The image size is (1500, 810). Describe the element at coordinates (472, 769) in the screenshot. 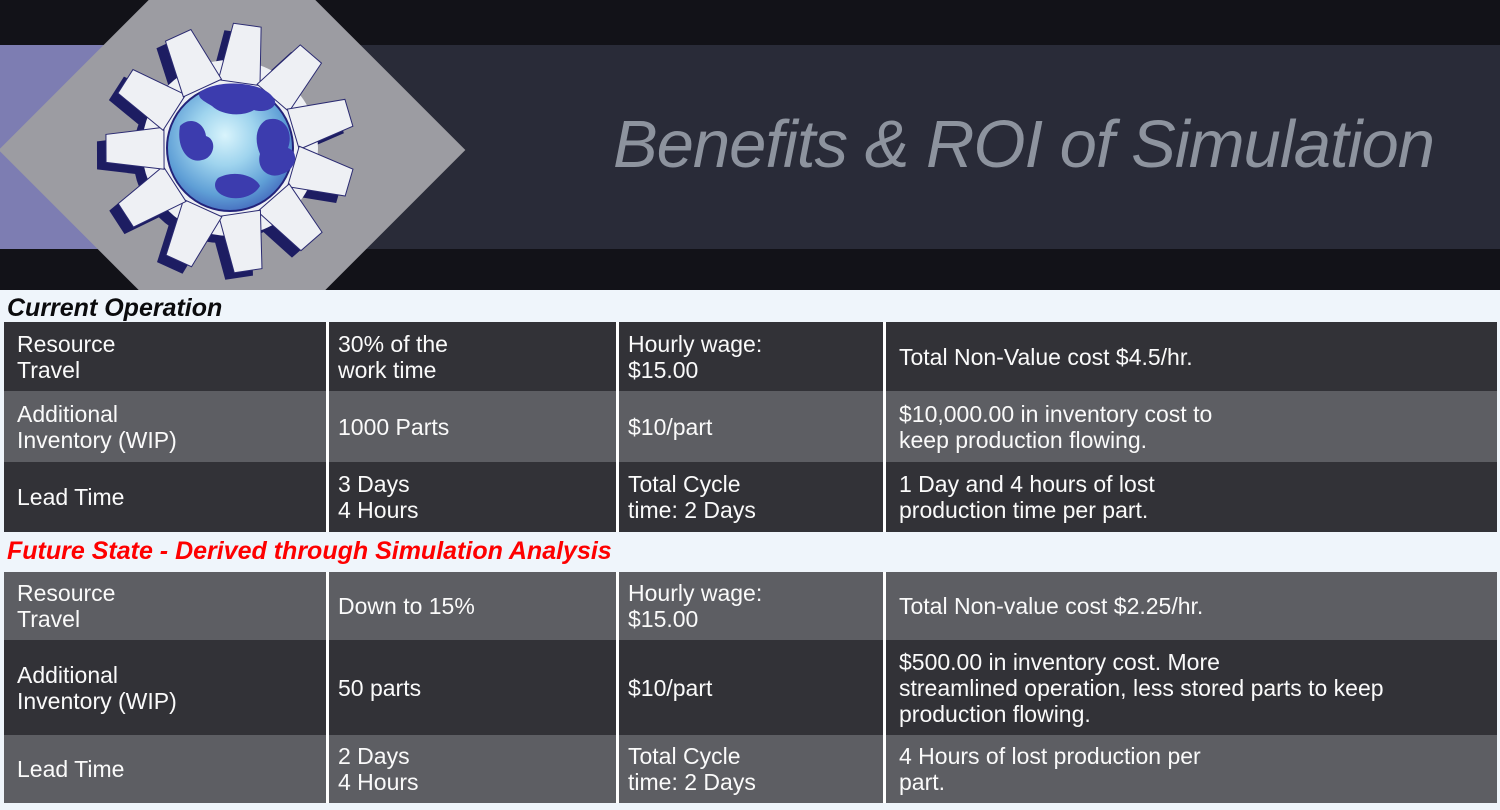

I see `table-cell: 2 Days 4 Hours` at that location.